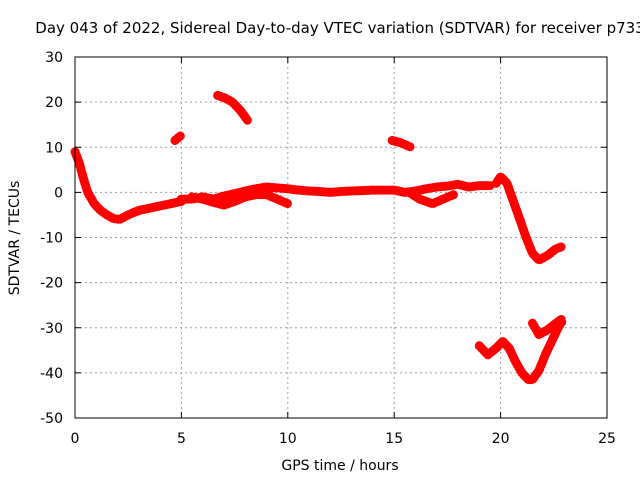 Image resolution: width=640 pixels, height=480 pixels. What do you see at coordinates (431, 198) in the screenshot?
I see `series-track-mid-dip2-markers` at bounding box center [431, 198].